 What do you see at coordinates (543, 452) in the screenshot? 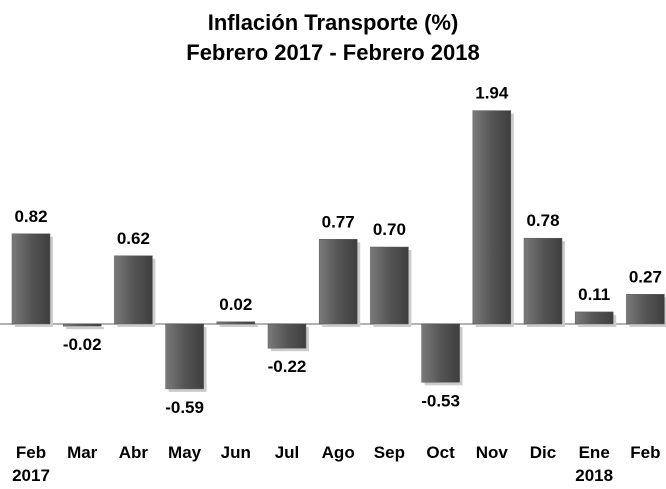
I see `x-tick-label: Dic` at bounding box center [543, 452].